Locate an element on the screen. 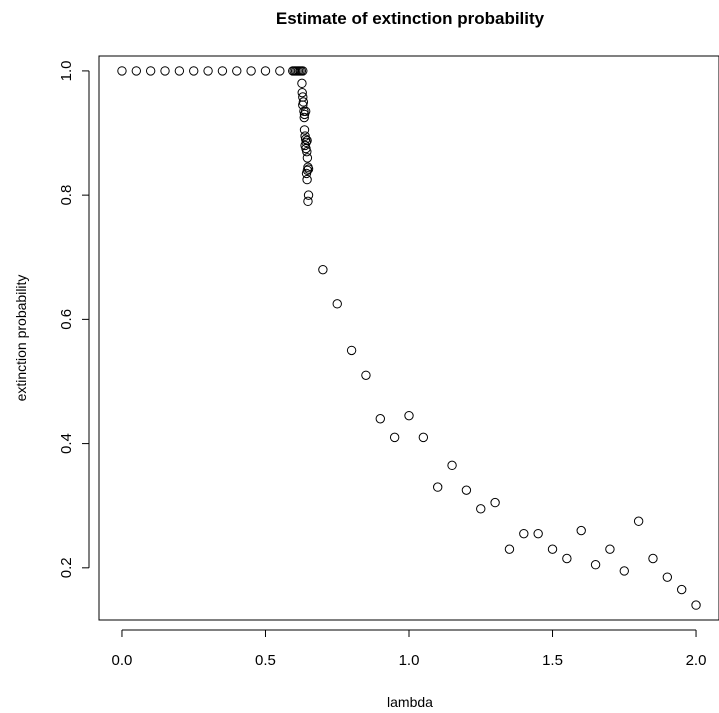 The image size is (719, 713). y-tick-label: 0.8 is located at coordinates (66, 195).